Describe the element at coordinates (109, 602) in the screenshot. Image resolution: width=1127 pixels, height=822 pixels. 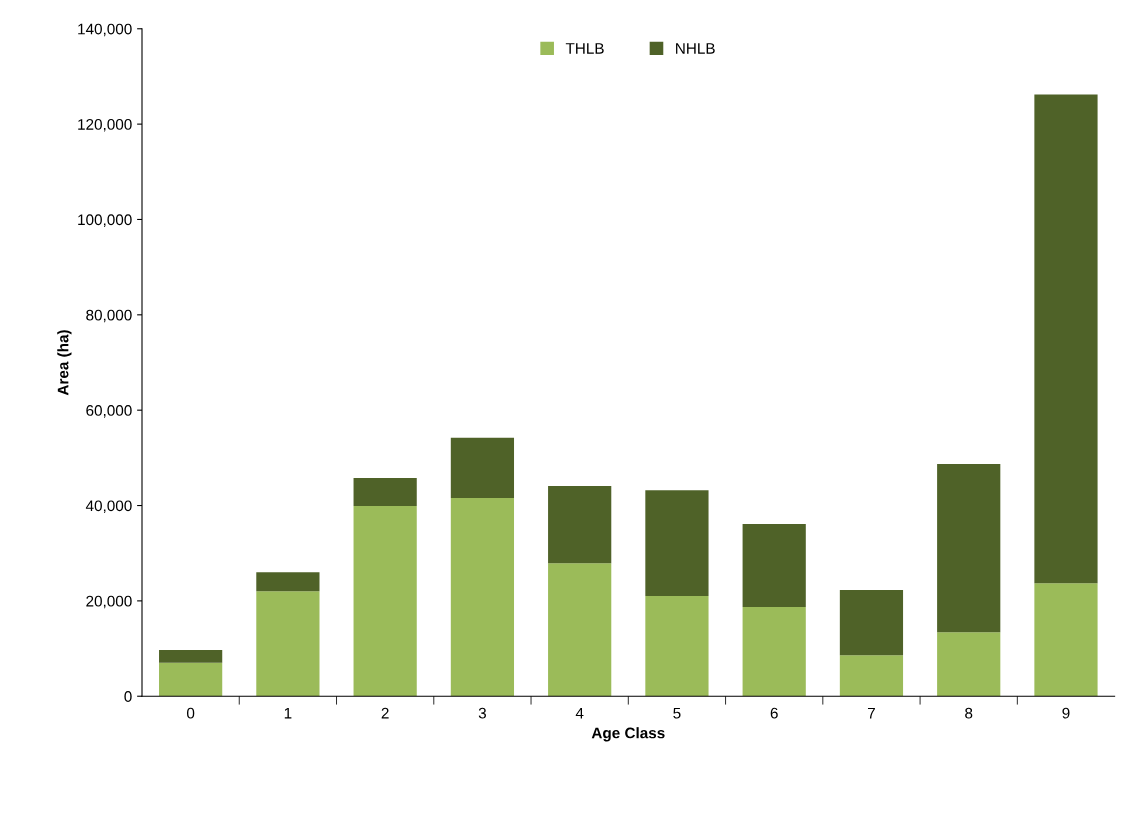
I see `y-tick-label: 20,000` at that location.